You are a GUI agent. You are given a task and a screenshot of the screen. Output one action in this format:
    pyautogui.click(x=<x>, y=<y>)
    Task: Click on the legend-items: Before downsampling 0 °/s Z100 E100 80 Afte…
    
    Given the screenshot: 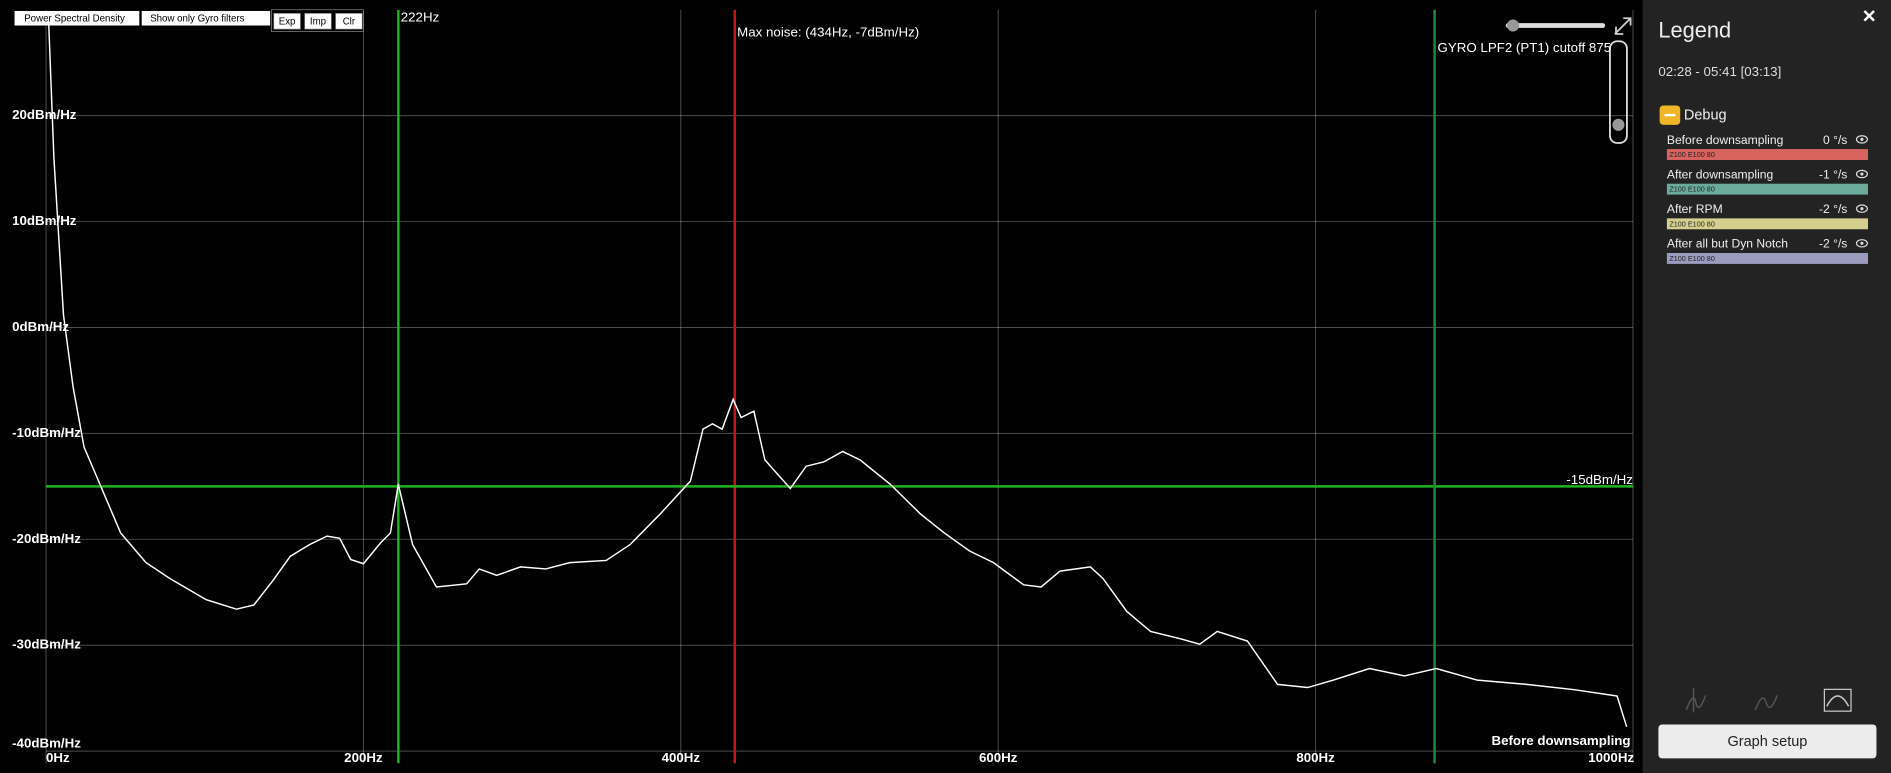 What is the action you would take?
    pyautogui.click(x=1767, y=198)
    